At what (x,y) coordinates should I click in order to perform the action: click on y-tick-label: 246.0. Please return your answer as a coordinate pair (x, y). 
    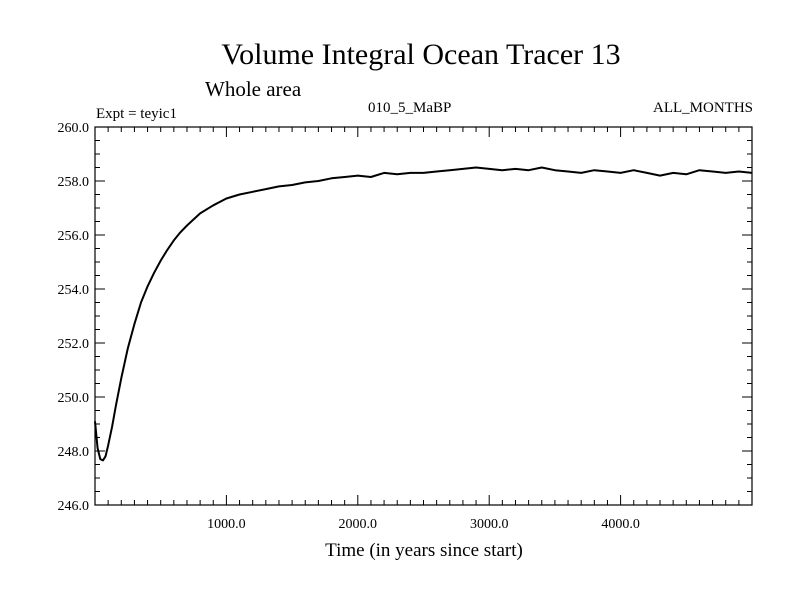
    Looking at the image, I should click on (74, 506).